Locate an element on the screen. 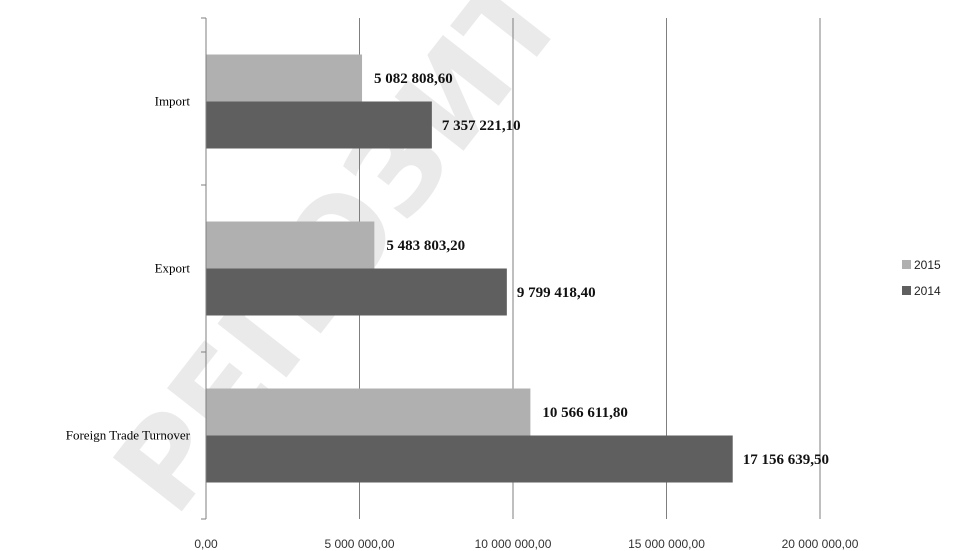  legend-label: 2014 is located at coordinates (927, 291).